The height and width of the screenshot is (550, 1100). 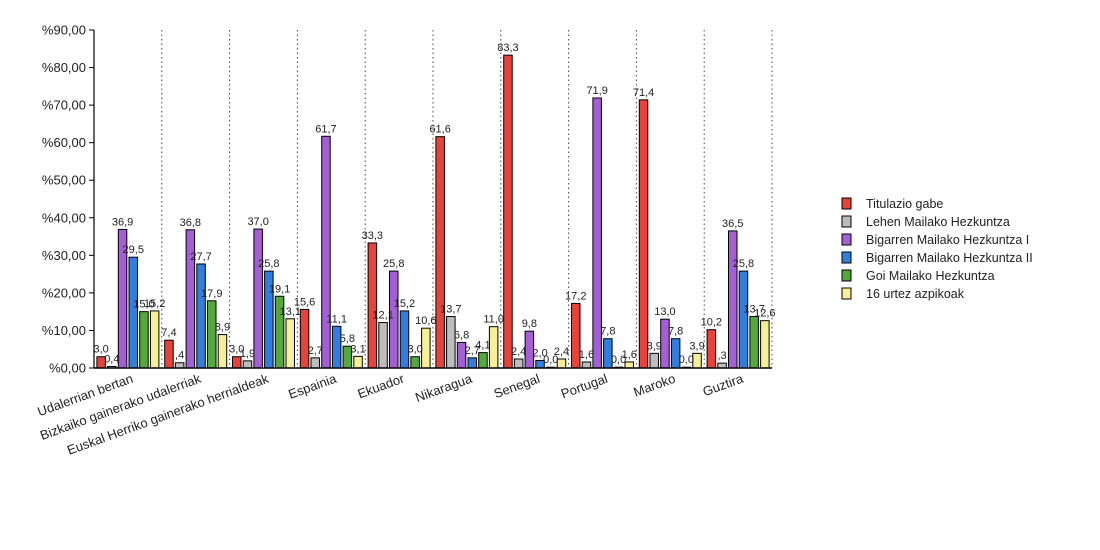 I want to click on data-label: 17,2, so click(x=575, y=296).